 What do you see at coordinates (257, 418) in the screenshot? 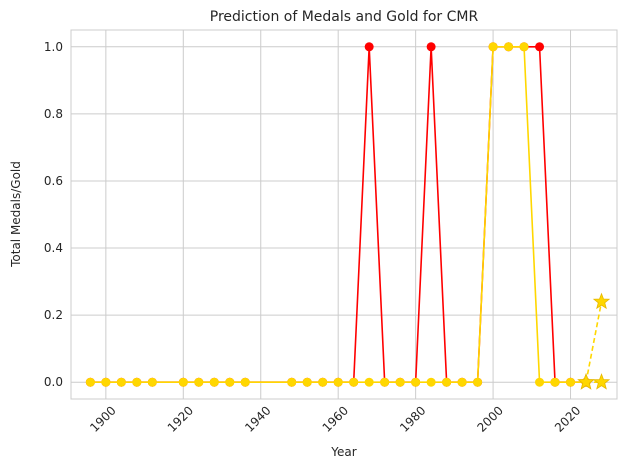
I see `x-tick-label: 1940` at bounding box center [257, 418].